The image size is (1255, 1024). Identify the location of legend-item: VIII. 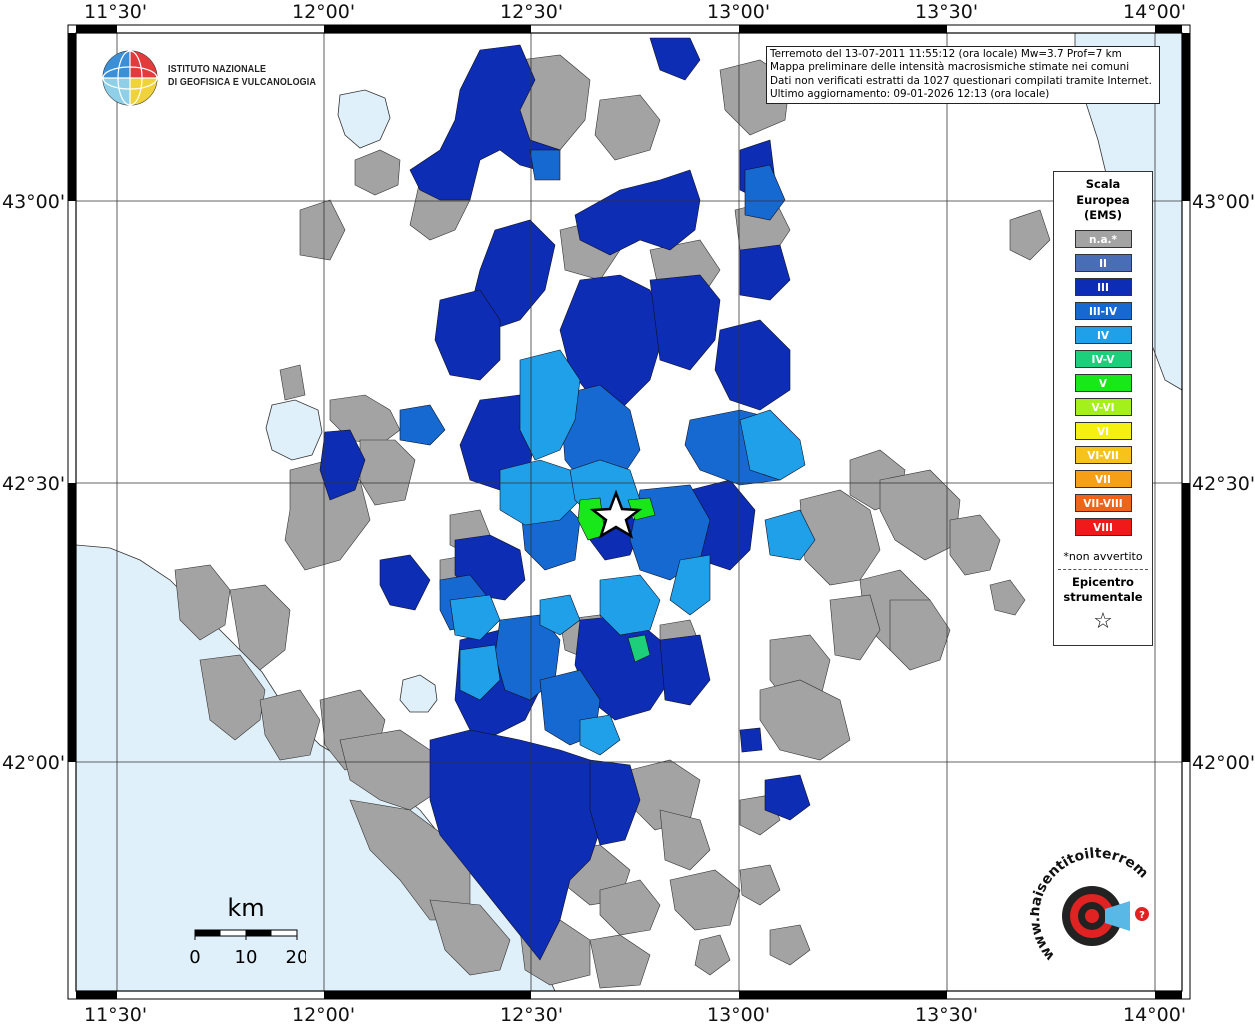
(1103, 526).